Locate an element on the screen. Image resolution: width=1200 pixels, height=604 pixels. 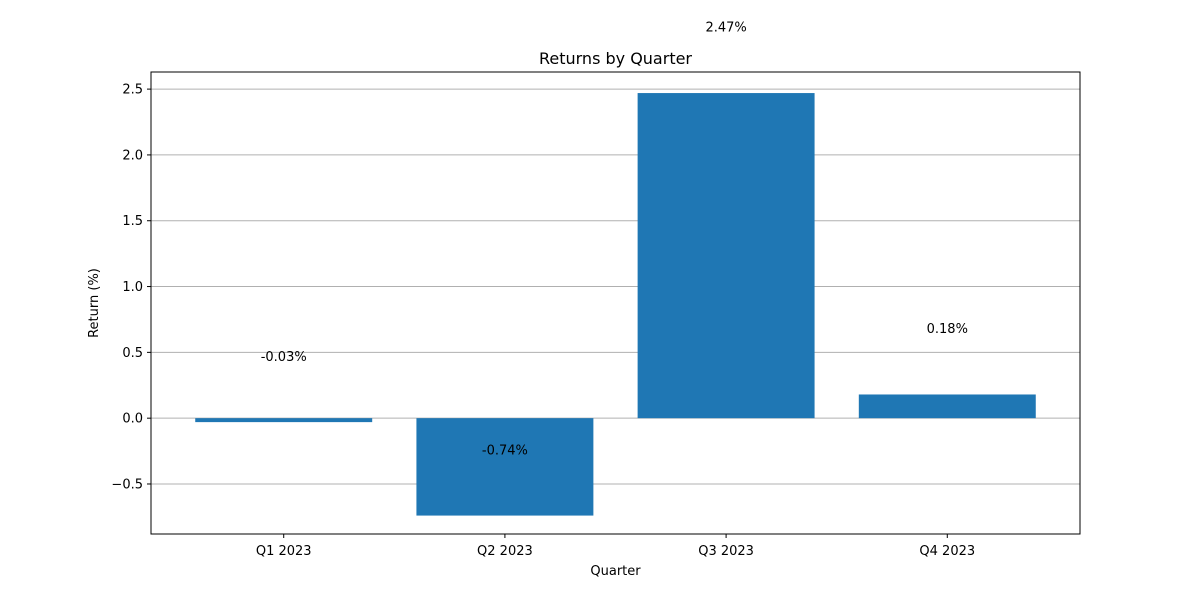
y-tick-label: 0.0 is located at coordinates (132, 419).